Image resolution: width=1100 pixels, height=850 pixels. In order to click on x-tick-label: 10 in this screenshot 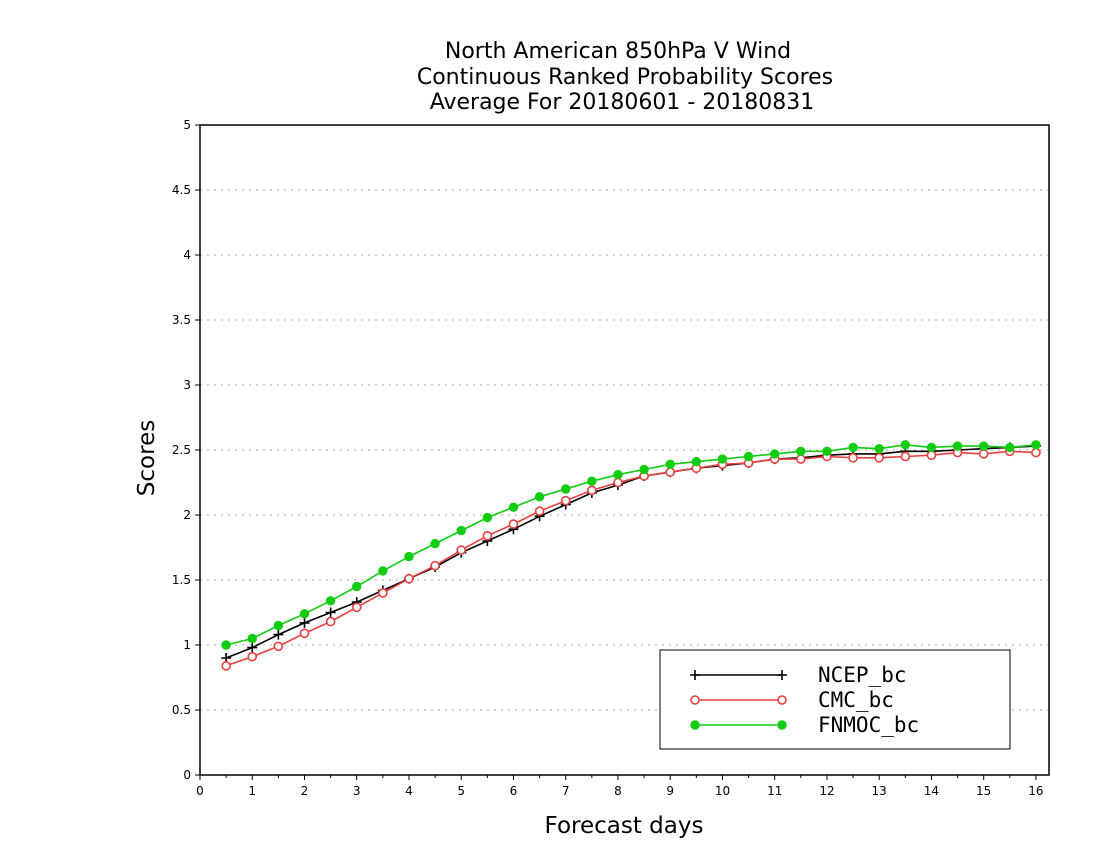, I will do `click(722, 791)`.